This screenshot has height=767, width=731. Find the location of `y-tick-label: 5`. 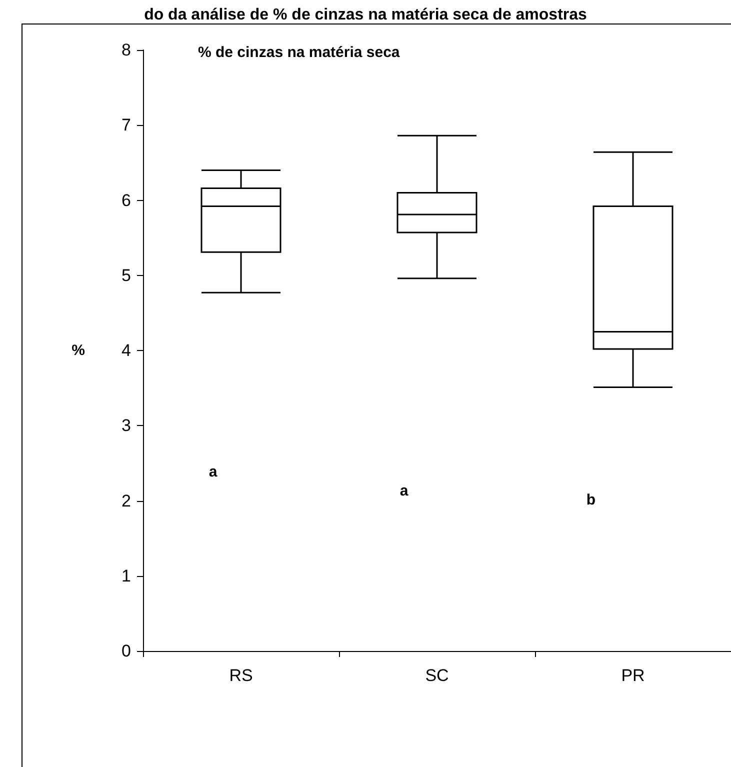

y-tick-label: 5 is located at coordinates (126, 275).